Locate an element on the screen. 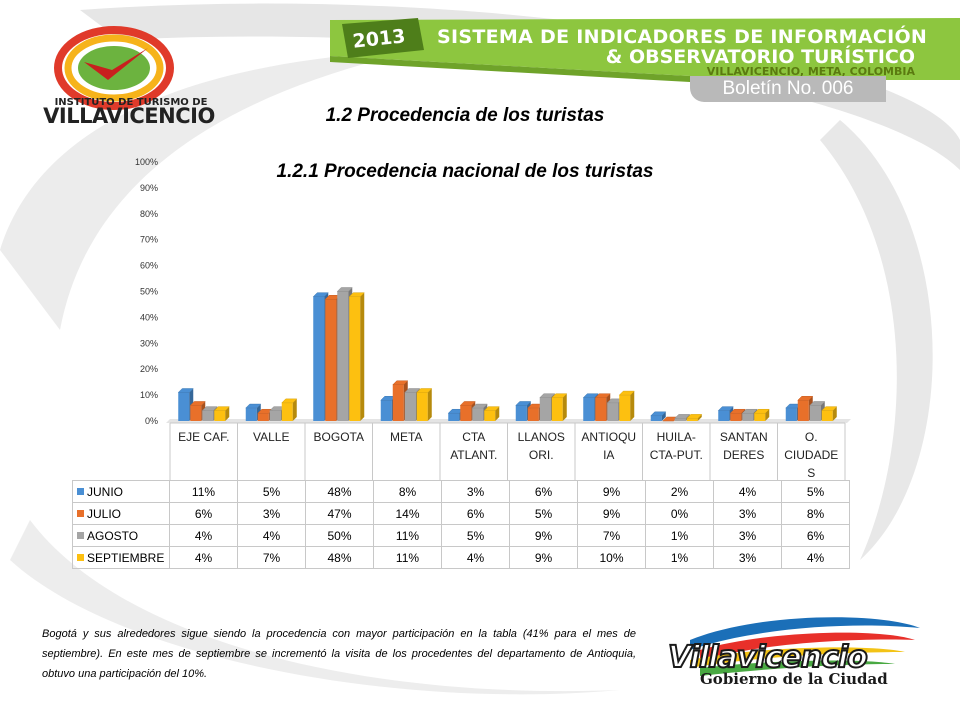 This screenshot has width=960, height=720. bar-junio is located at coordinates (658, 416).